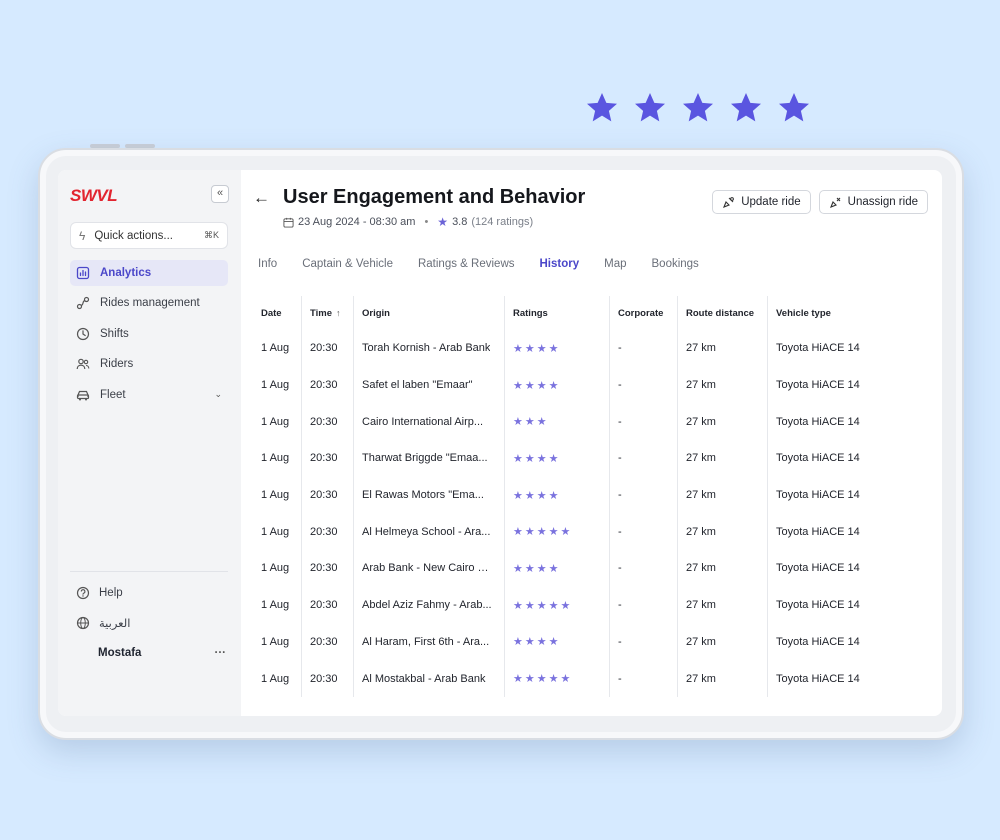  What do you see at coordinates (83, 303) in the screenshot?
I see `route-icon` at bounding box center [83, 303].